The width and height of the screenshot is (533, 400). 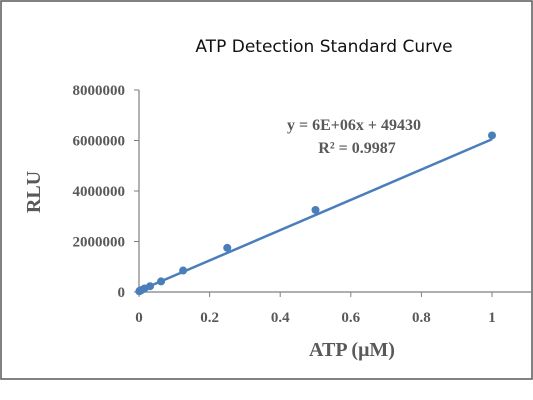 What do you see at coordinates (350, 318) in the screenshot?
I see `x-tick-label: 0.6` at bounding box center [350, 318].